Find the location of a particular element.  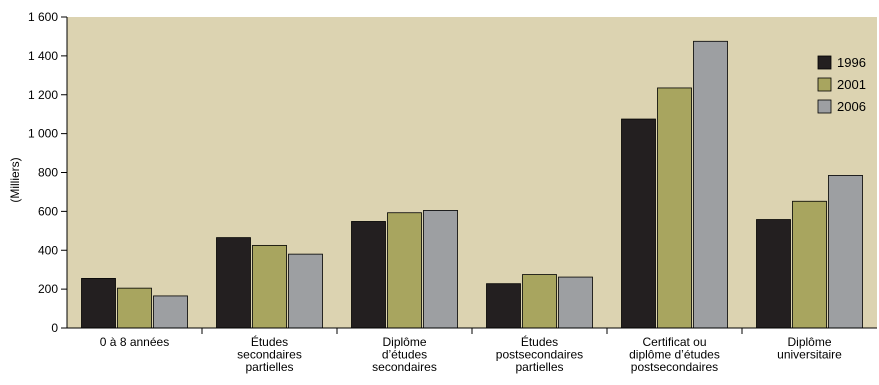

y-axis-label: (Milliers) is located at coordinates (15, 179).